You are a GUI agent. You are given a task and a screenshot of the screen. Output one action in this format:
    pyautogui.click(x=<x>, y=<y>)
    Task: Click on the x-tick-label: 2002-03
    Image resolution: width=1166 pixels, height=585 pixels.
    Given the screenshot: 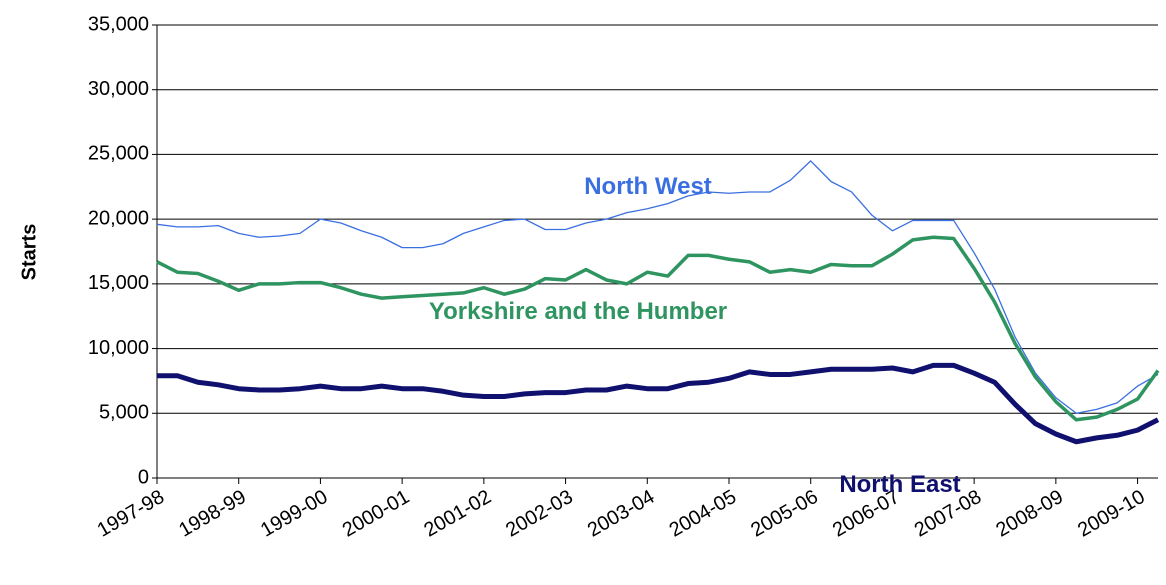 What is the action you would take?
    pyautogui.click(x=539, y=514)
    